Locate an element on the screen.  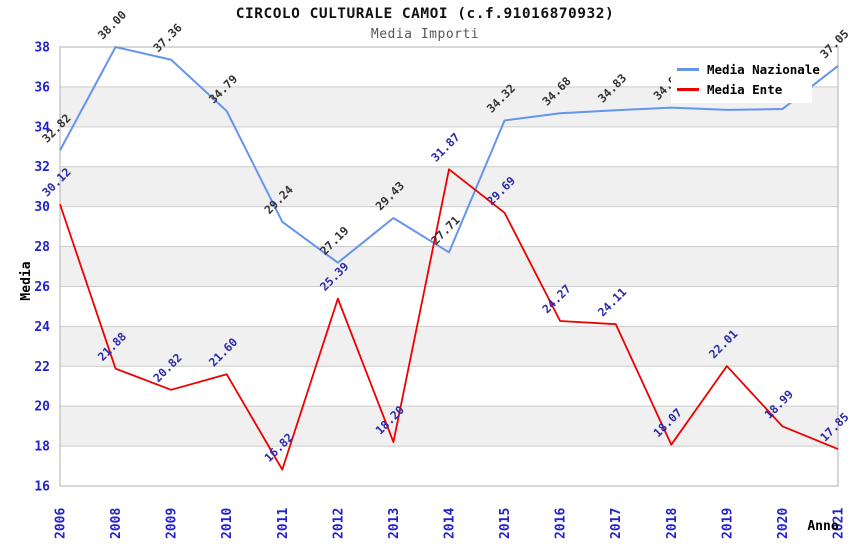
legend-label-media-ente: Media Ente is located at coordinates (745, 89).